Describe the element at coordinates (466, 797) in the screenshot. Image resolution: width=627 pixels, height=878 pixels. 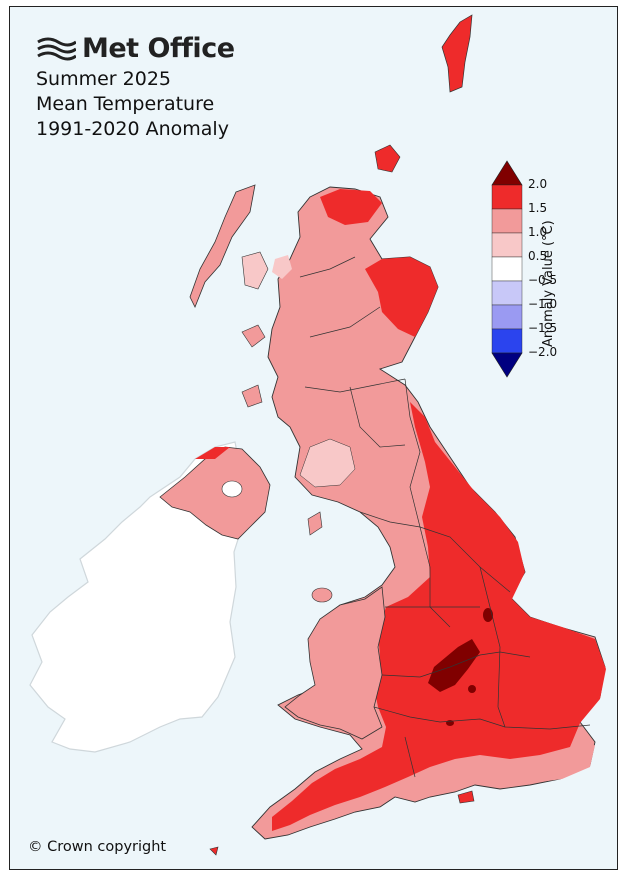
I see `isle-of-wight` at that location.